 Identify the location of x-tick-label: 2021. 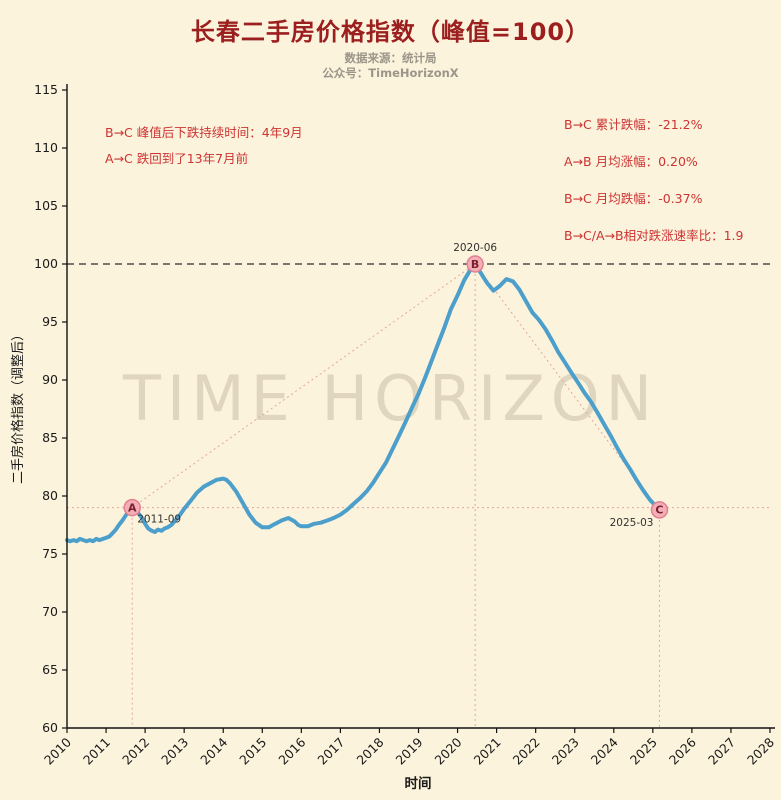
(487, 751).